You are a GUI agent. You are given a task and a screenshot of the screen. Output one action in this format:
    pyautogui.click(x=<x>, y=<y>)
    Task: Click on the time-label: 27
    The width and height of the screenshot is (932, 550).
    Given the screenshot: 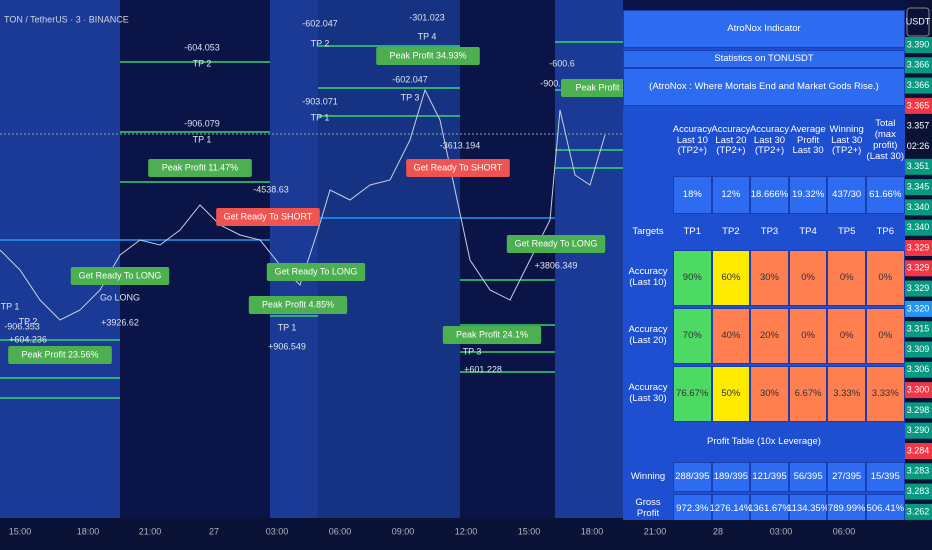 What is the action you would take?
    pyautogui.click(x=214, y=531)
    